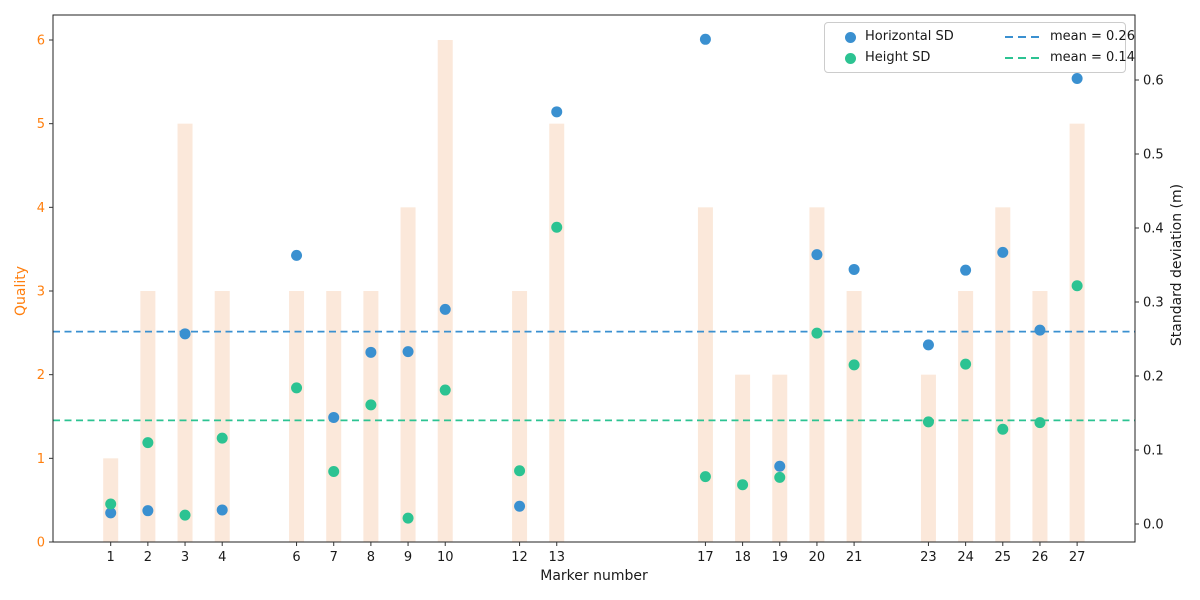 The height and width of the screenshot is (600, 1200). I want to click on right-tick-label: 0.1, so click(1153, 451).